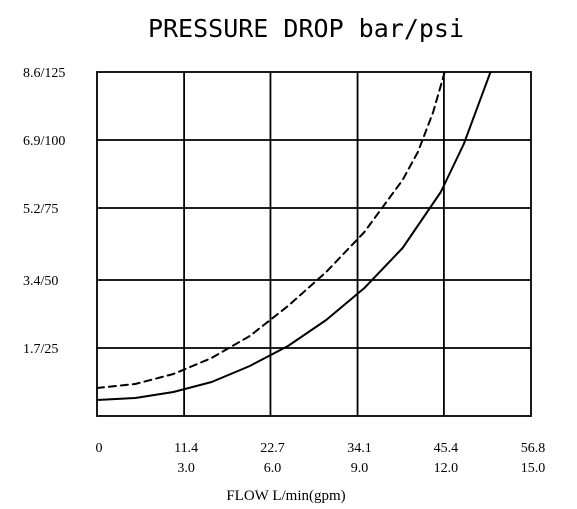 This screenshot has width=577, height=509. I want to click on x-tick-label-primary: 45.4, so click(446, 448).